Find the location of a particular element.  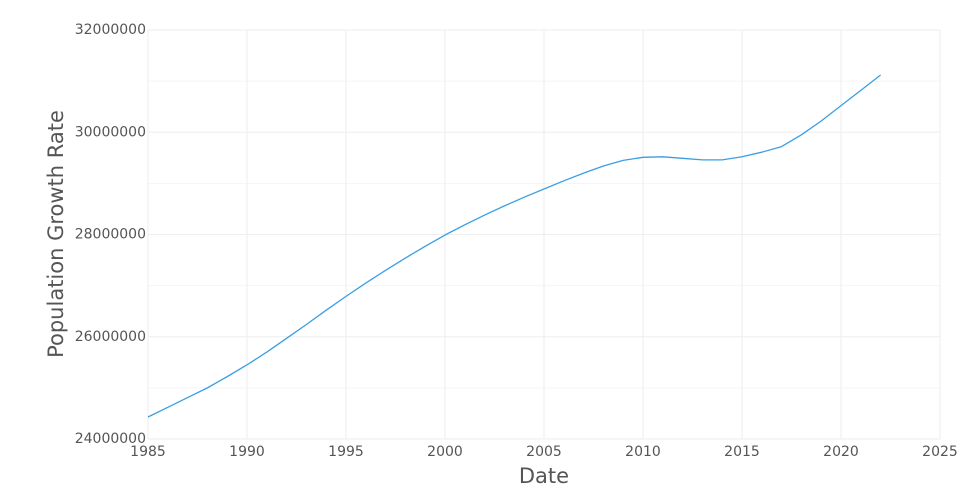

y-tick-label: 28000000 is located at coordinates (110, 235).